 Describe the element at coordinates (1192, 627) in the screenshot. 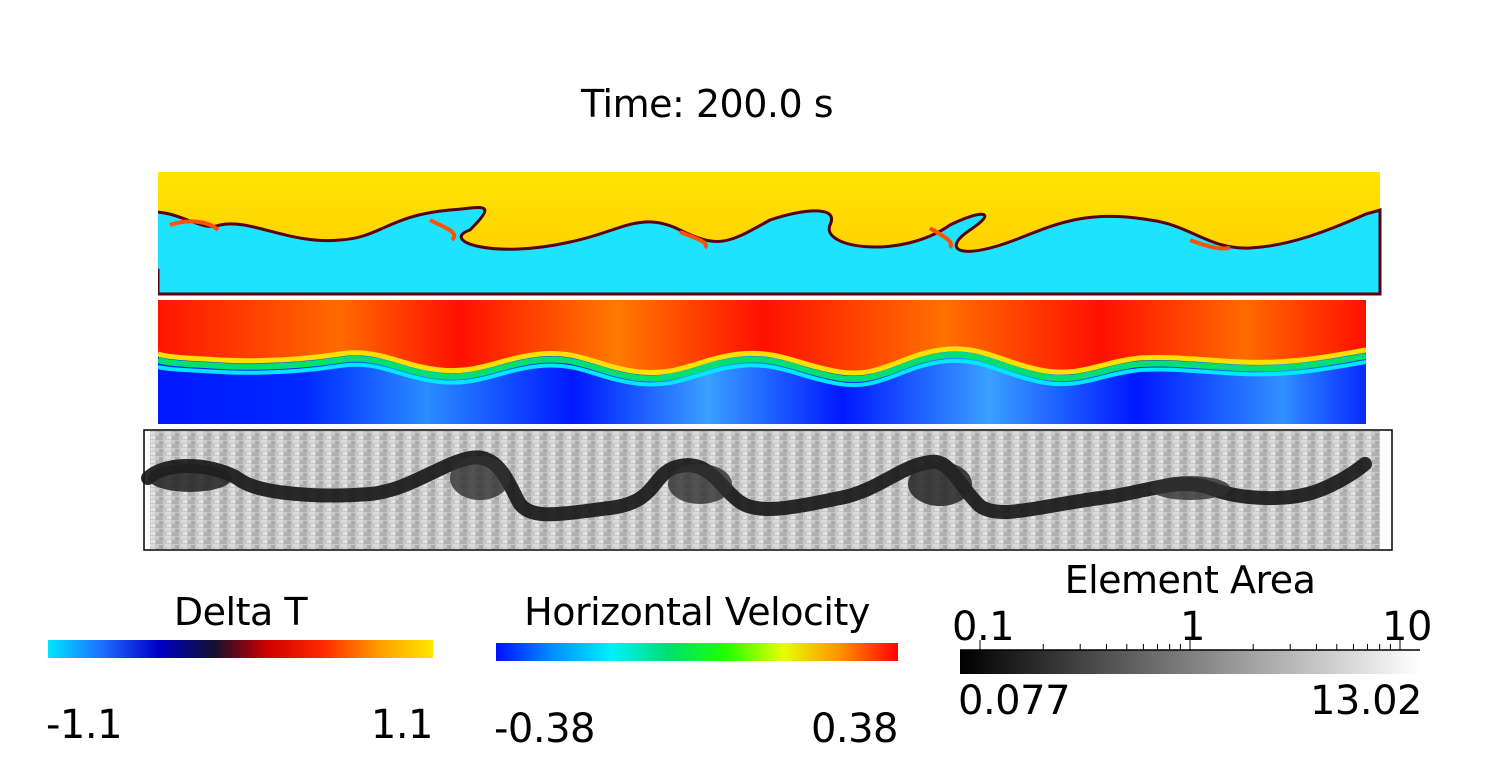

I see `element-area-tick-1: 1` at that location.